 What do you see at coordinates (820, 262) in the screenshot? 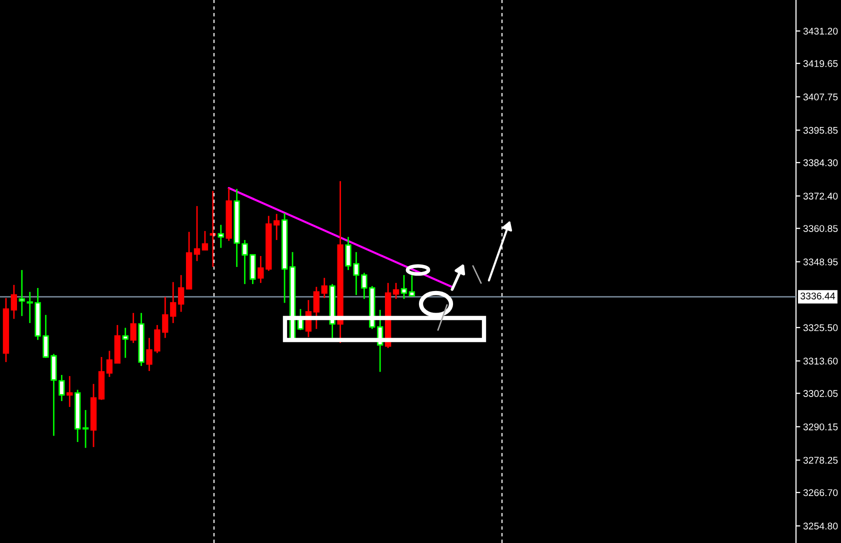
I see `y-tick-label: 3348.95` at bounding box center [820, 262].